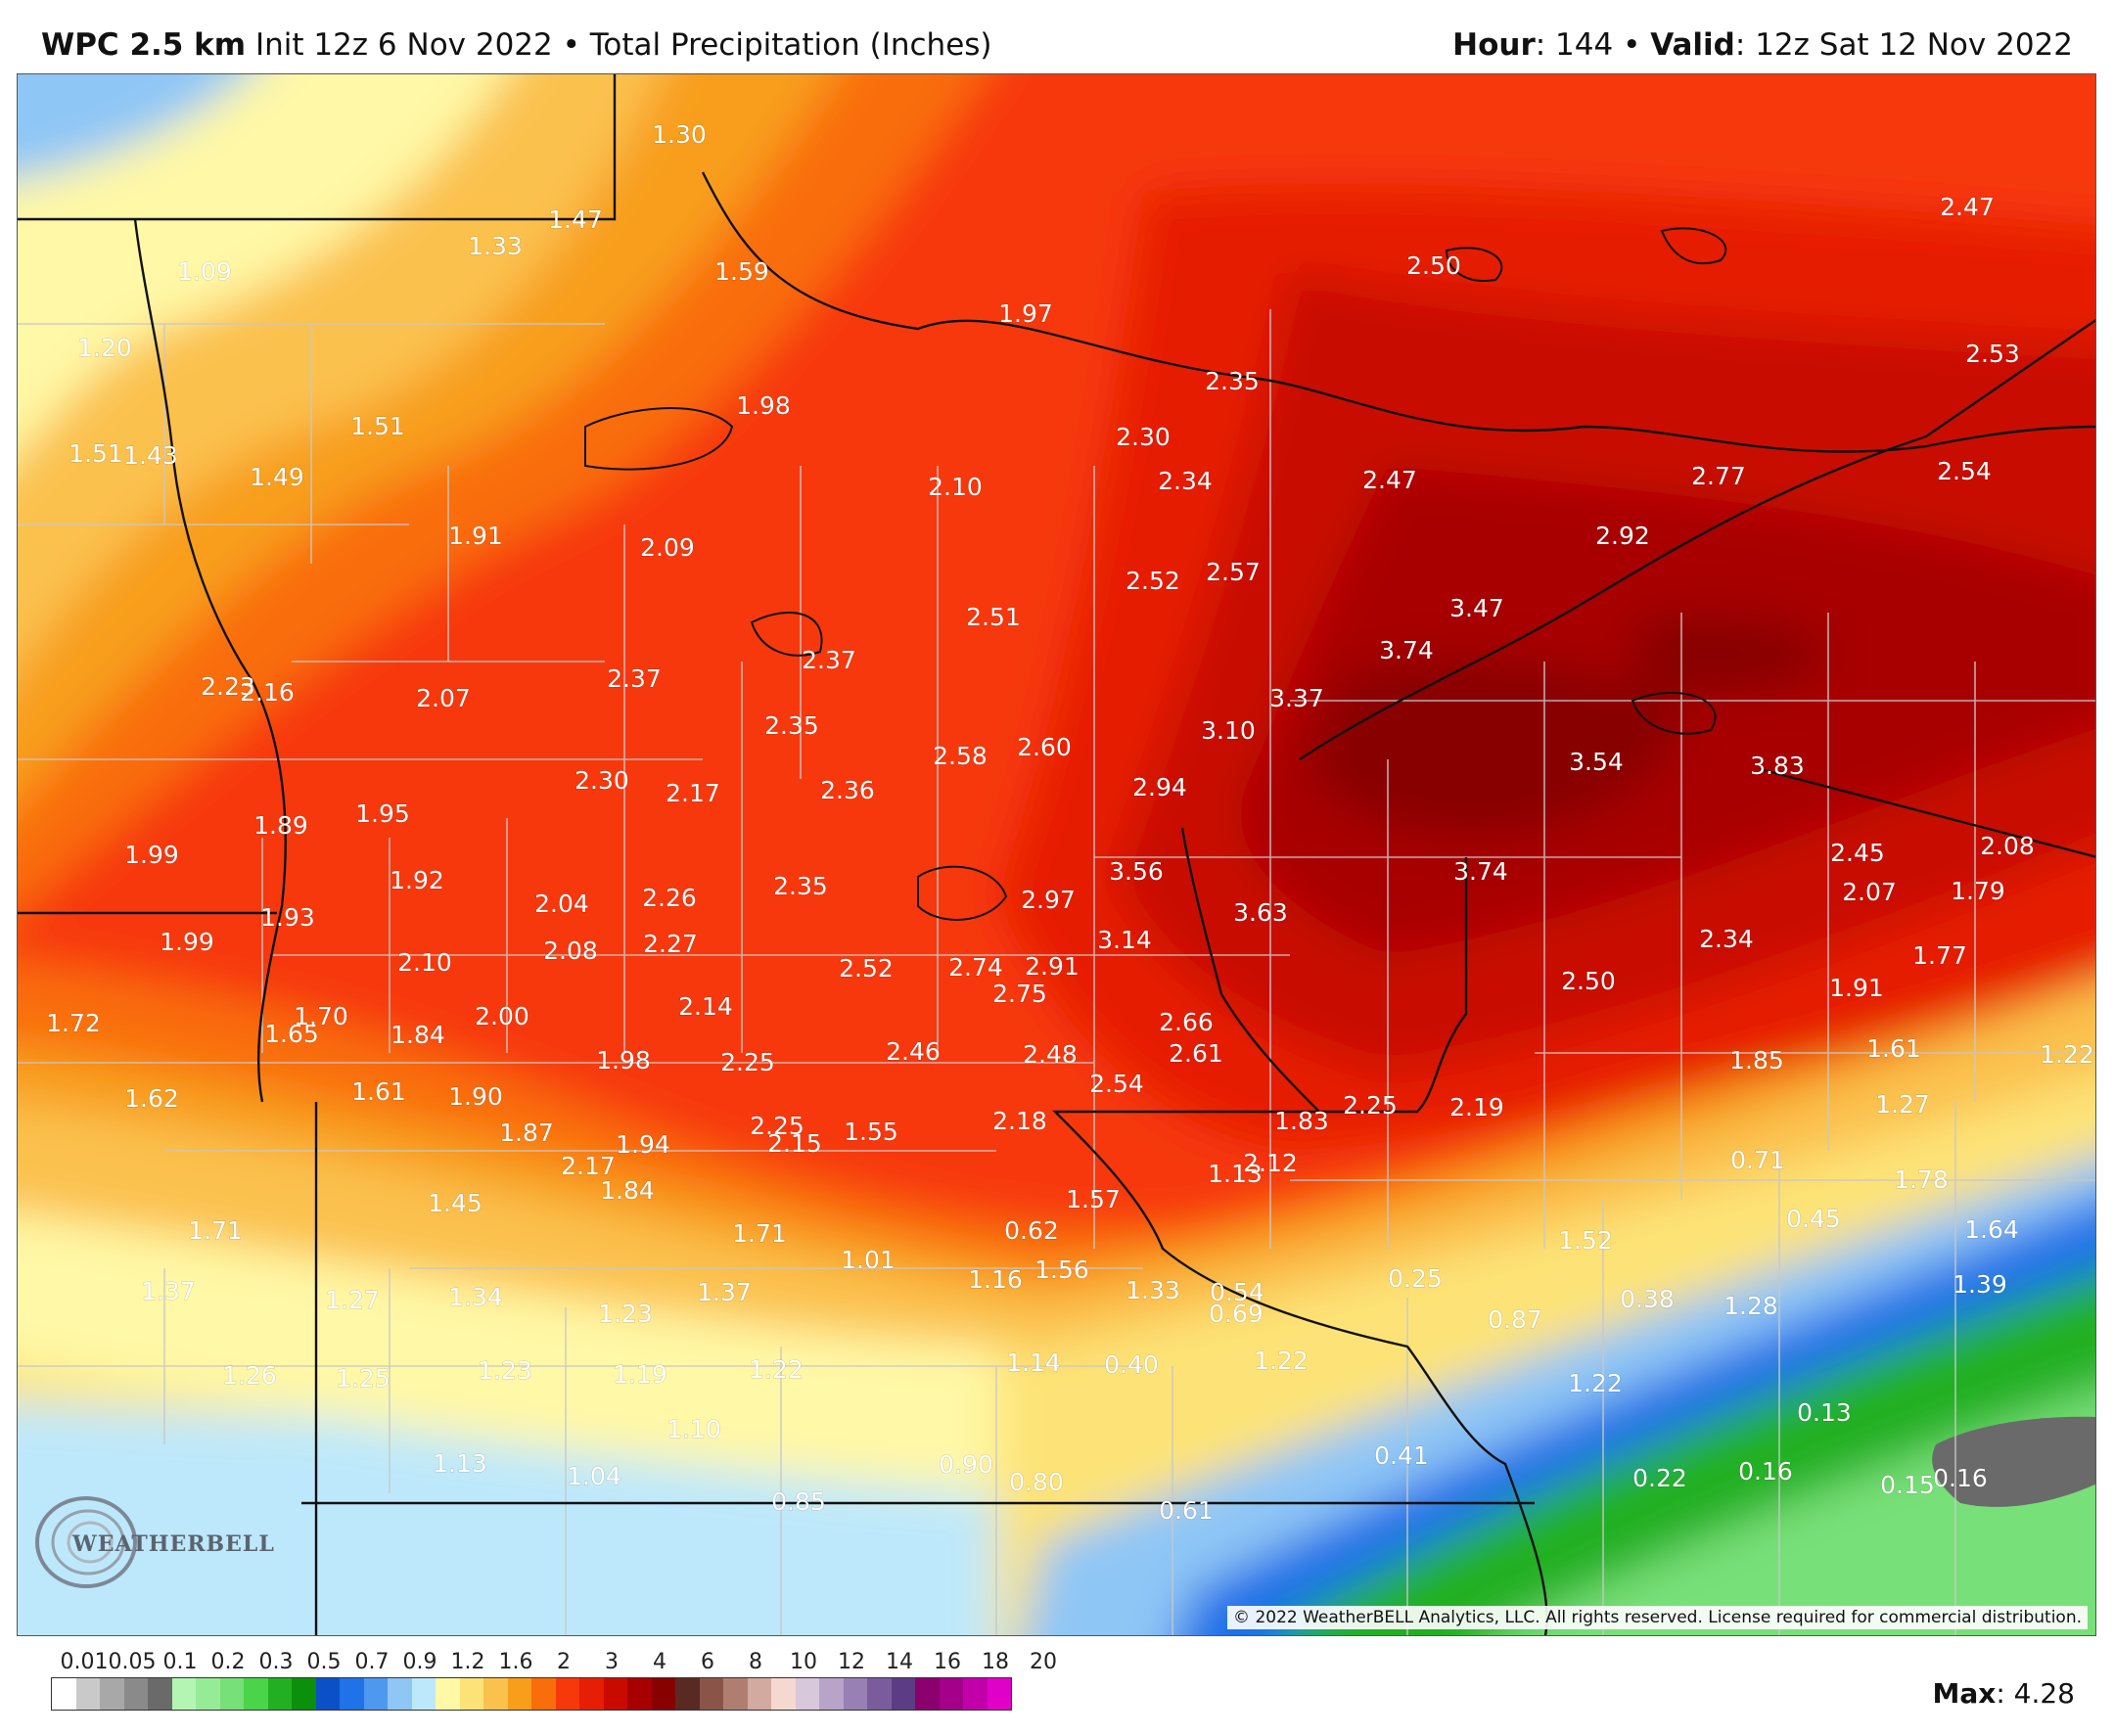 Image resolution: width=2114 pixels, height=1736 pixels. Describe the element at coordinates (1416, 1278) in the screenshot. I see `precip-value-label: 0.25` at that location.